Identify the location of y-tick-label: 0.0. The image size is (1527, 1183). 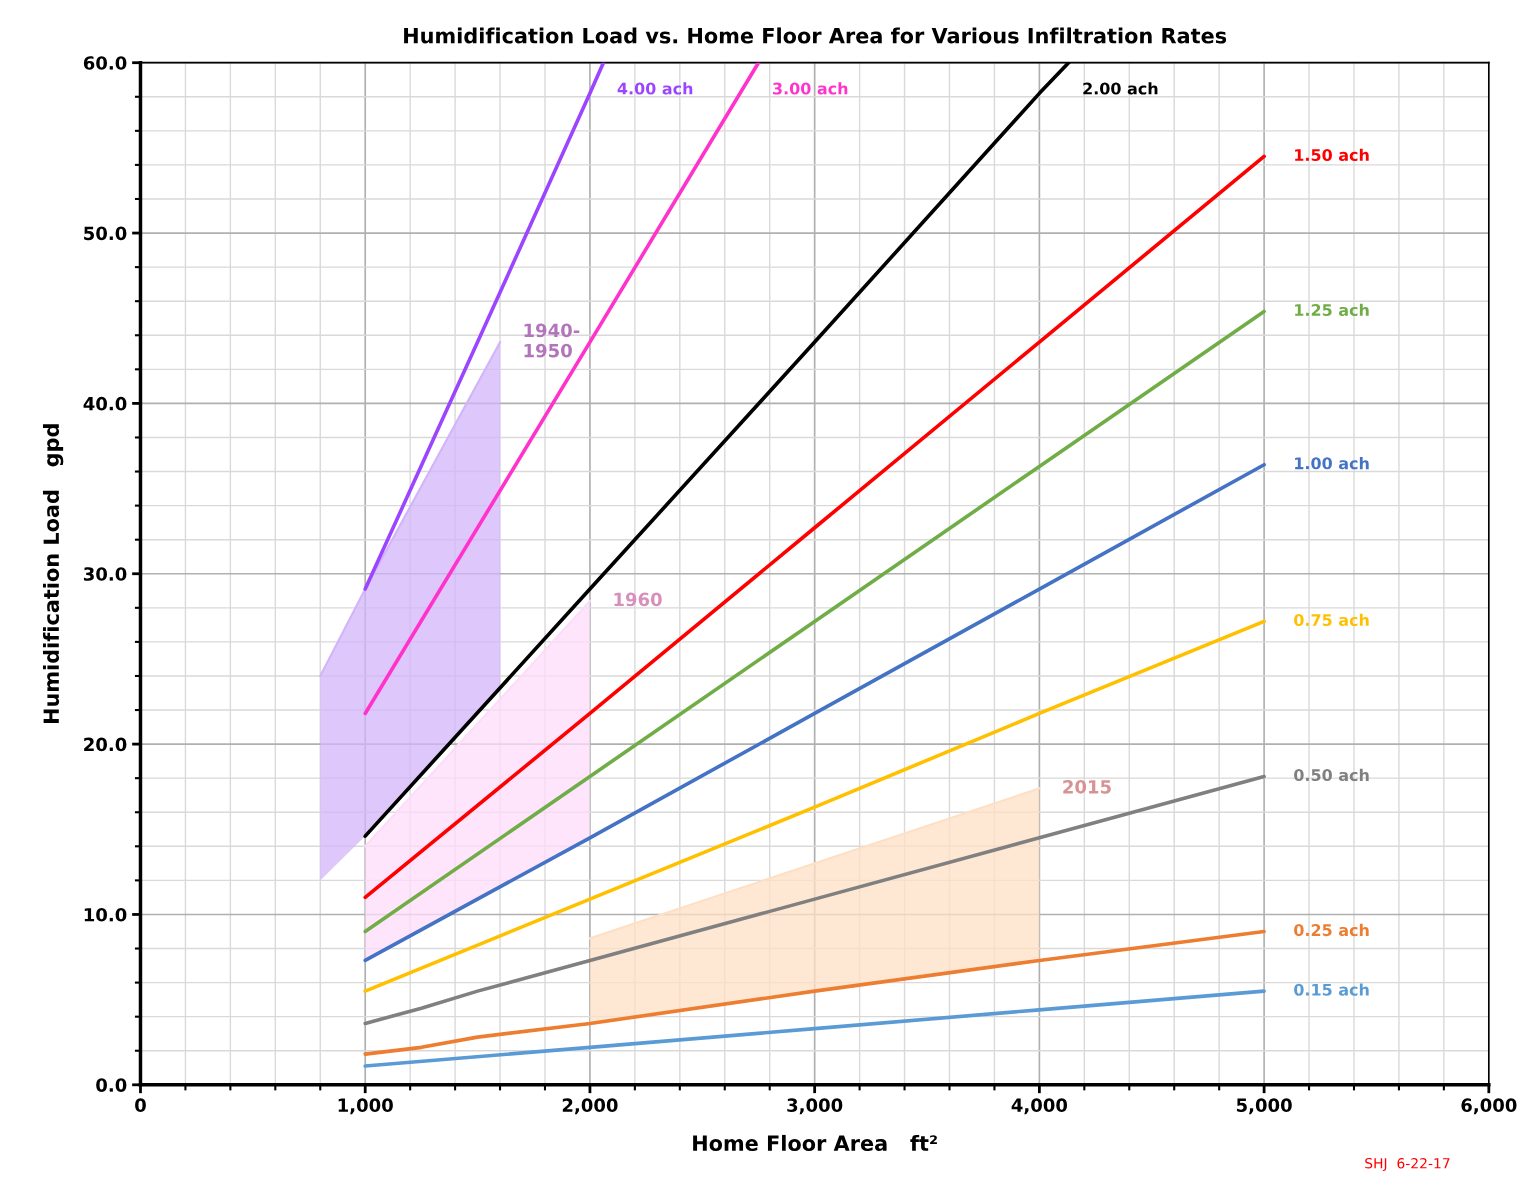
(111, 1085).